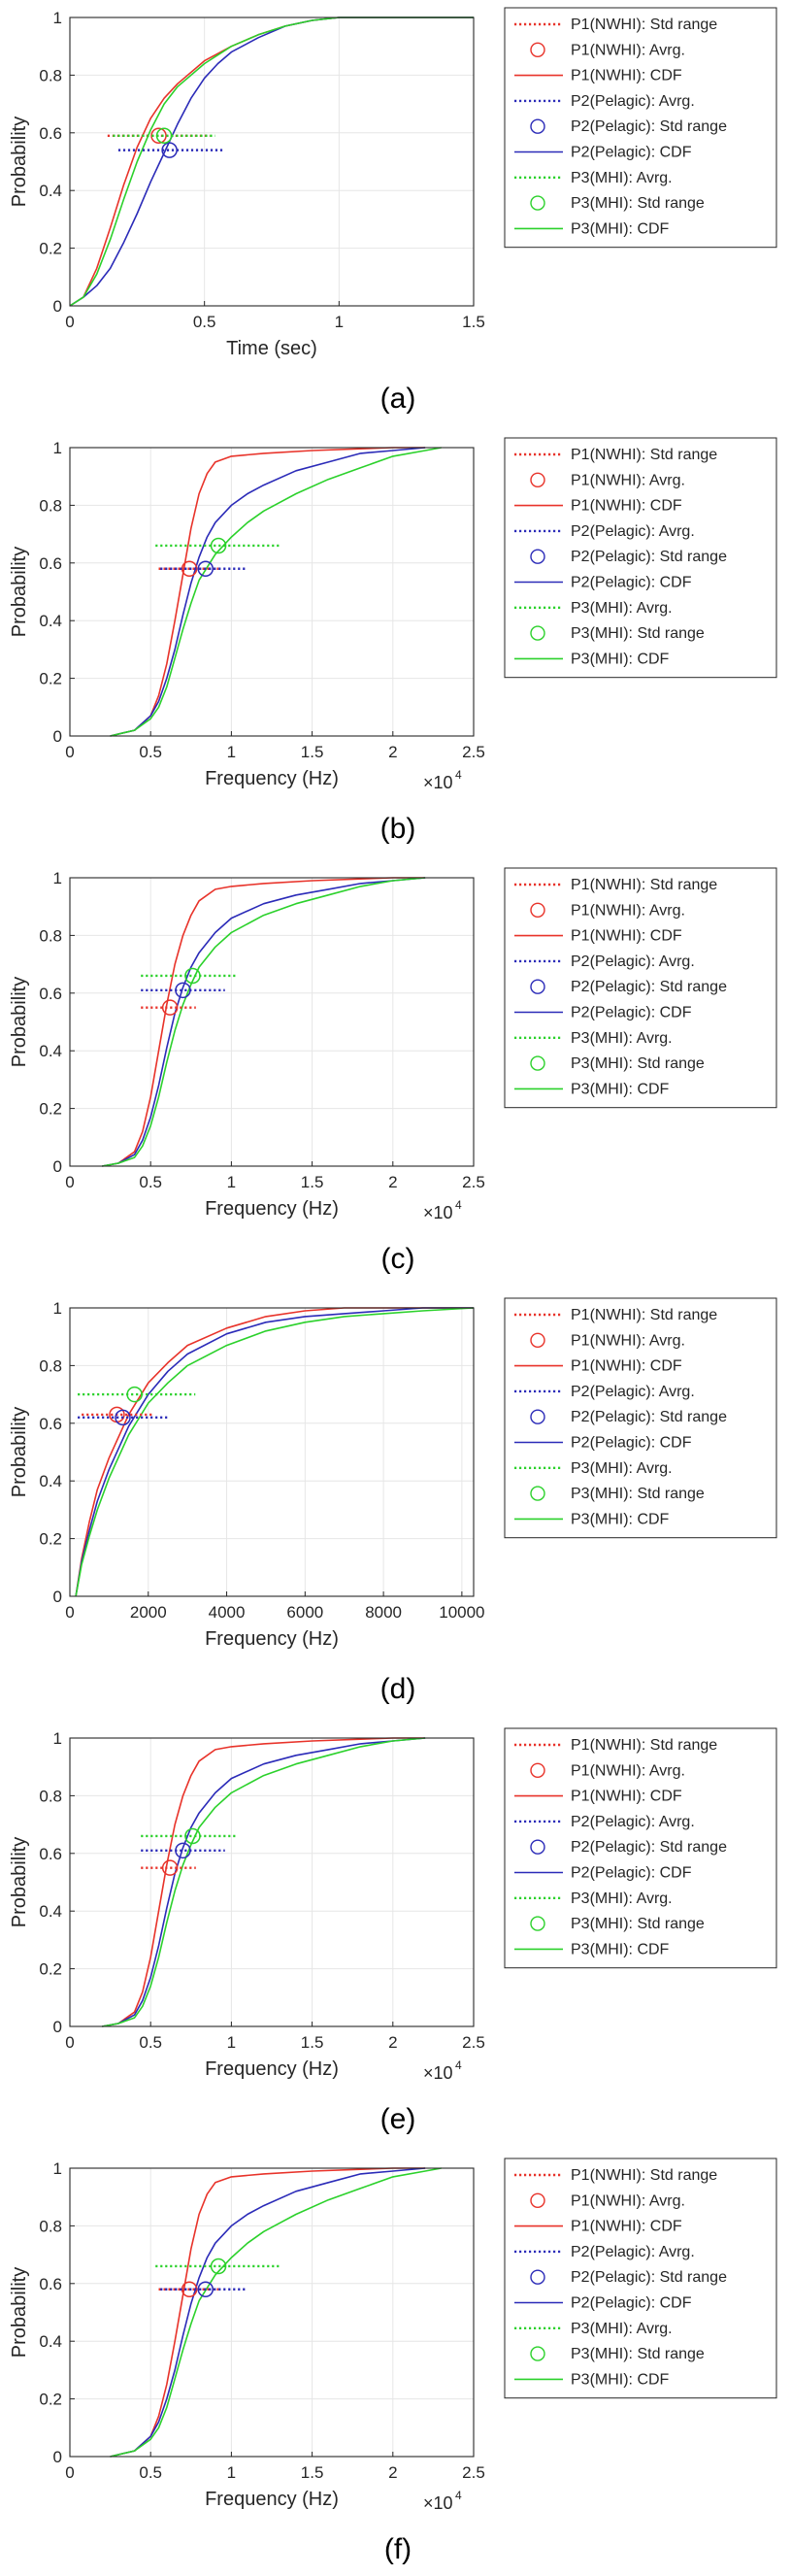 This screenshot has height=2576, width=791. Describe the element at coordinates (398, 1259) in the screenshot. I see `panel-label: (c)` at that location.